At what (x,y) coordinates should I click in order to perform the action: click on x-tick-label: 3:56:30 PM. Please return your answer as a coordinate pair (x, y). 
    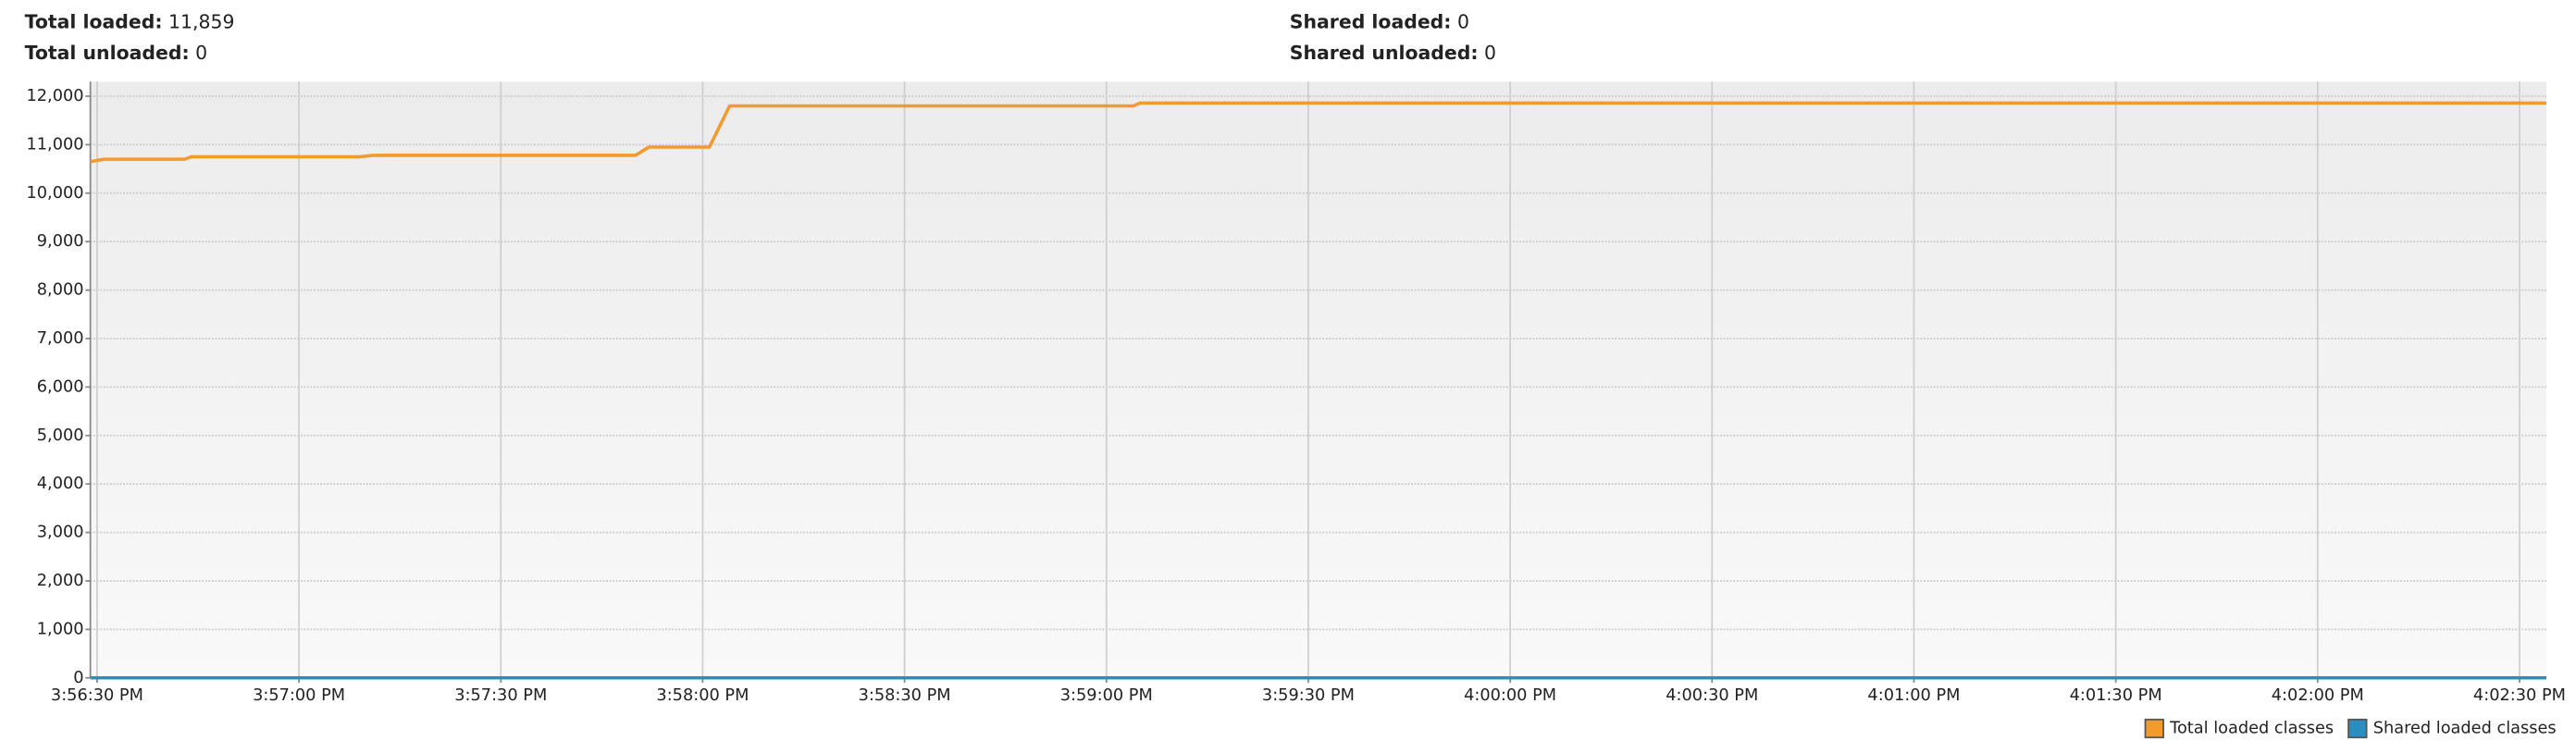
    Looking at the image, I should click on (97, 695).